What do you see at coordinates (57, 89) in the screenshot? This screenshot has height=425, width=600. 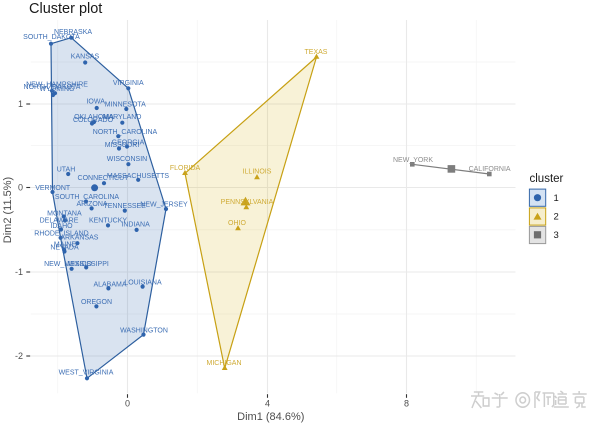 I see `svg-text: WYOMING` at bounding box center [57, 89].